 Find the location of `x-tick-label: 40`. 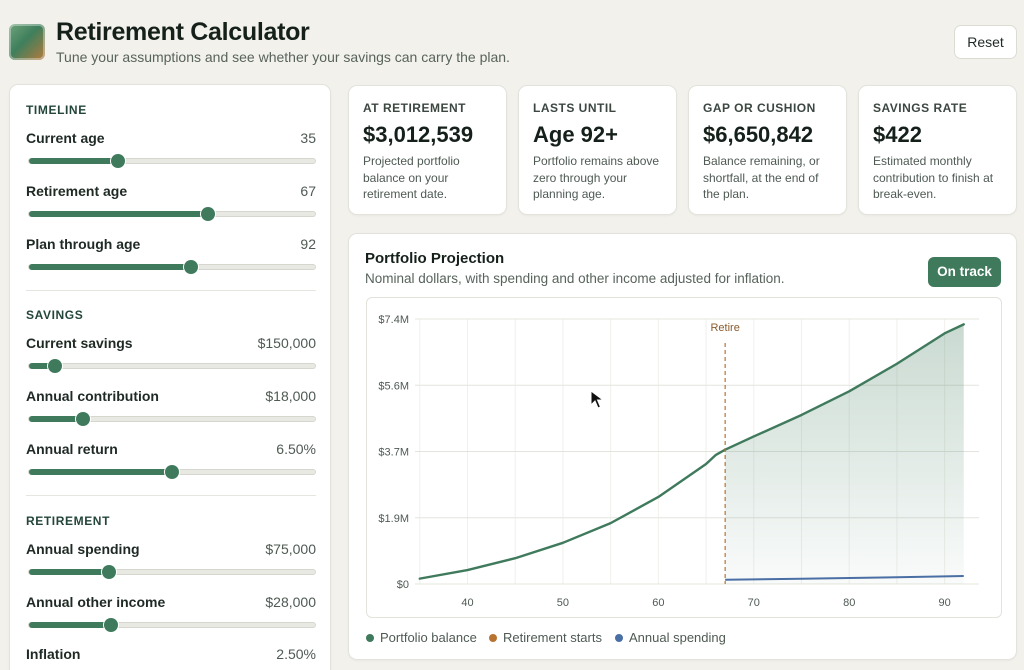

x-tick-label: 40 is located at coordinates (467, 603).